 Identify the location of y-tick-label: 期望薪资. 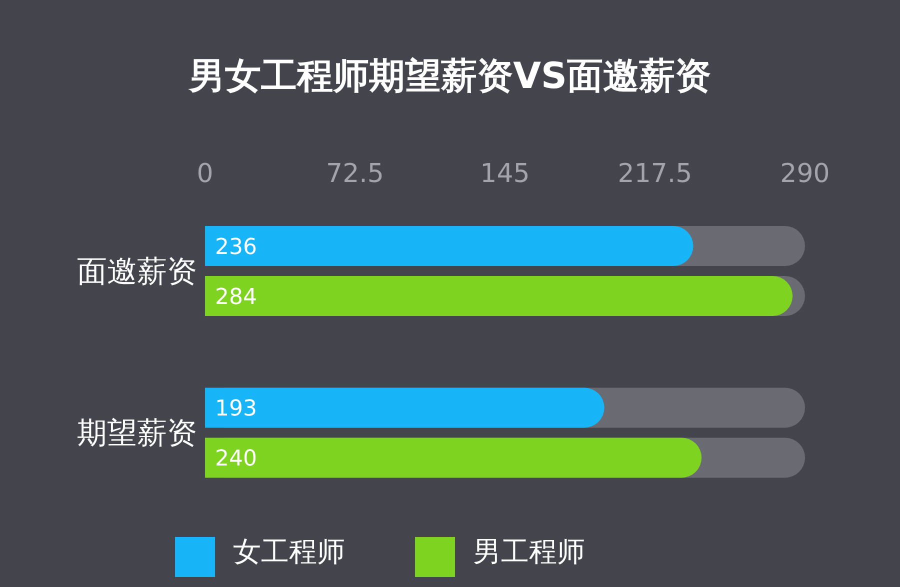
(137, 434).